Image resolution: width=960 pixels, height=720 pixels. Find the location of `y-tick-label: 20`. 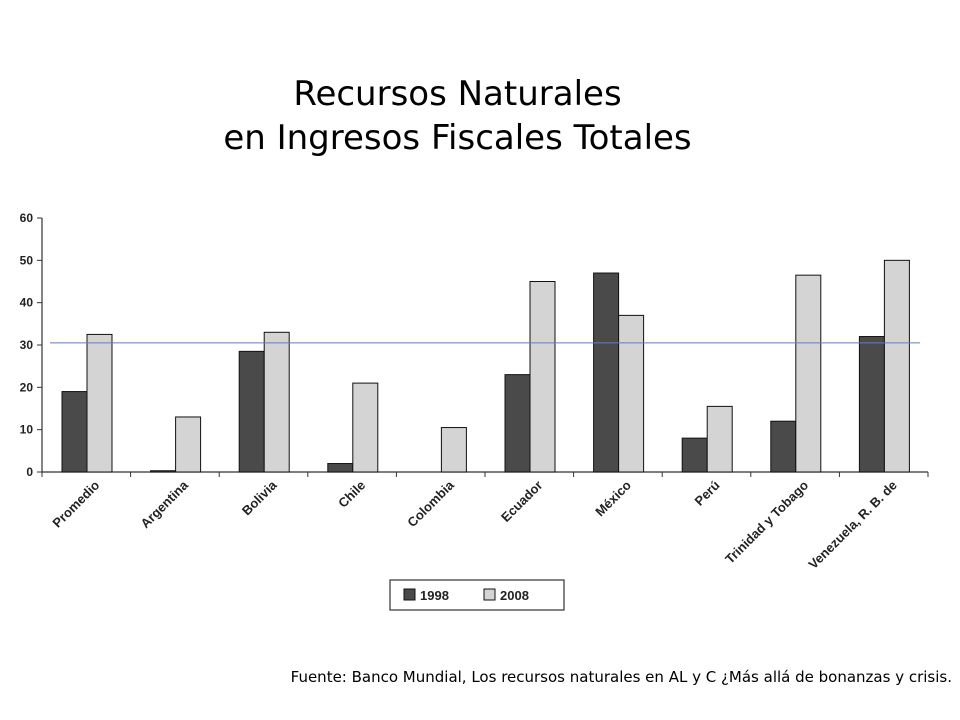

y-tick-label: 20 is located at coordinates (27, 387).